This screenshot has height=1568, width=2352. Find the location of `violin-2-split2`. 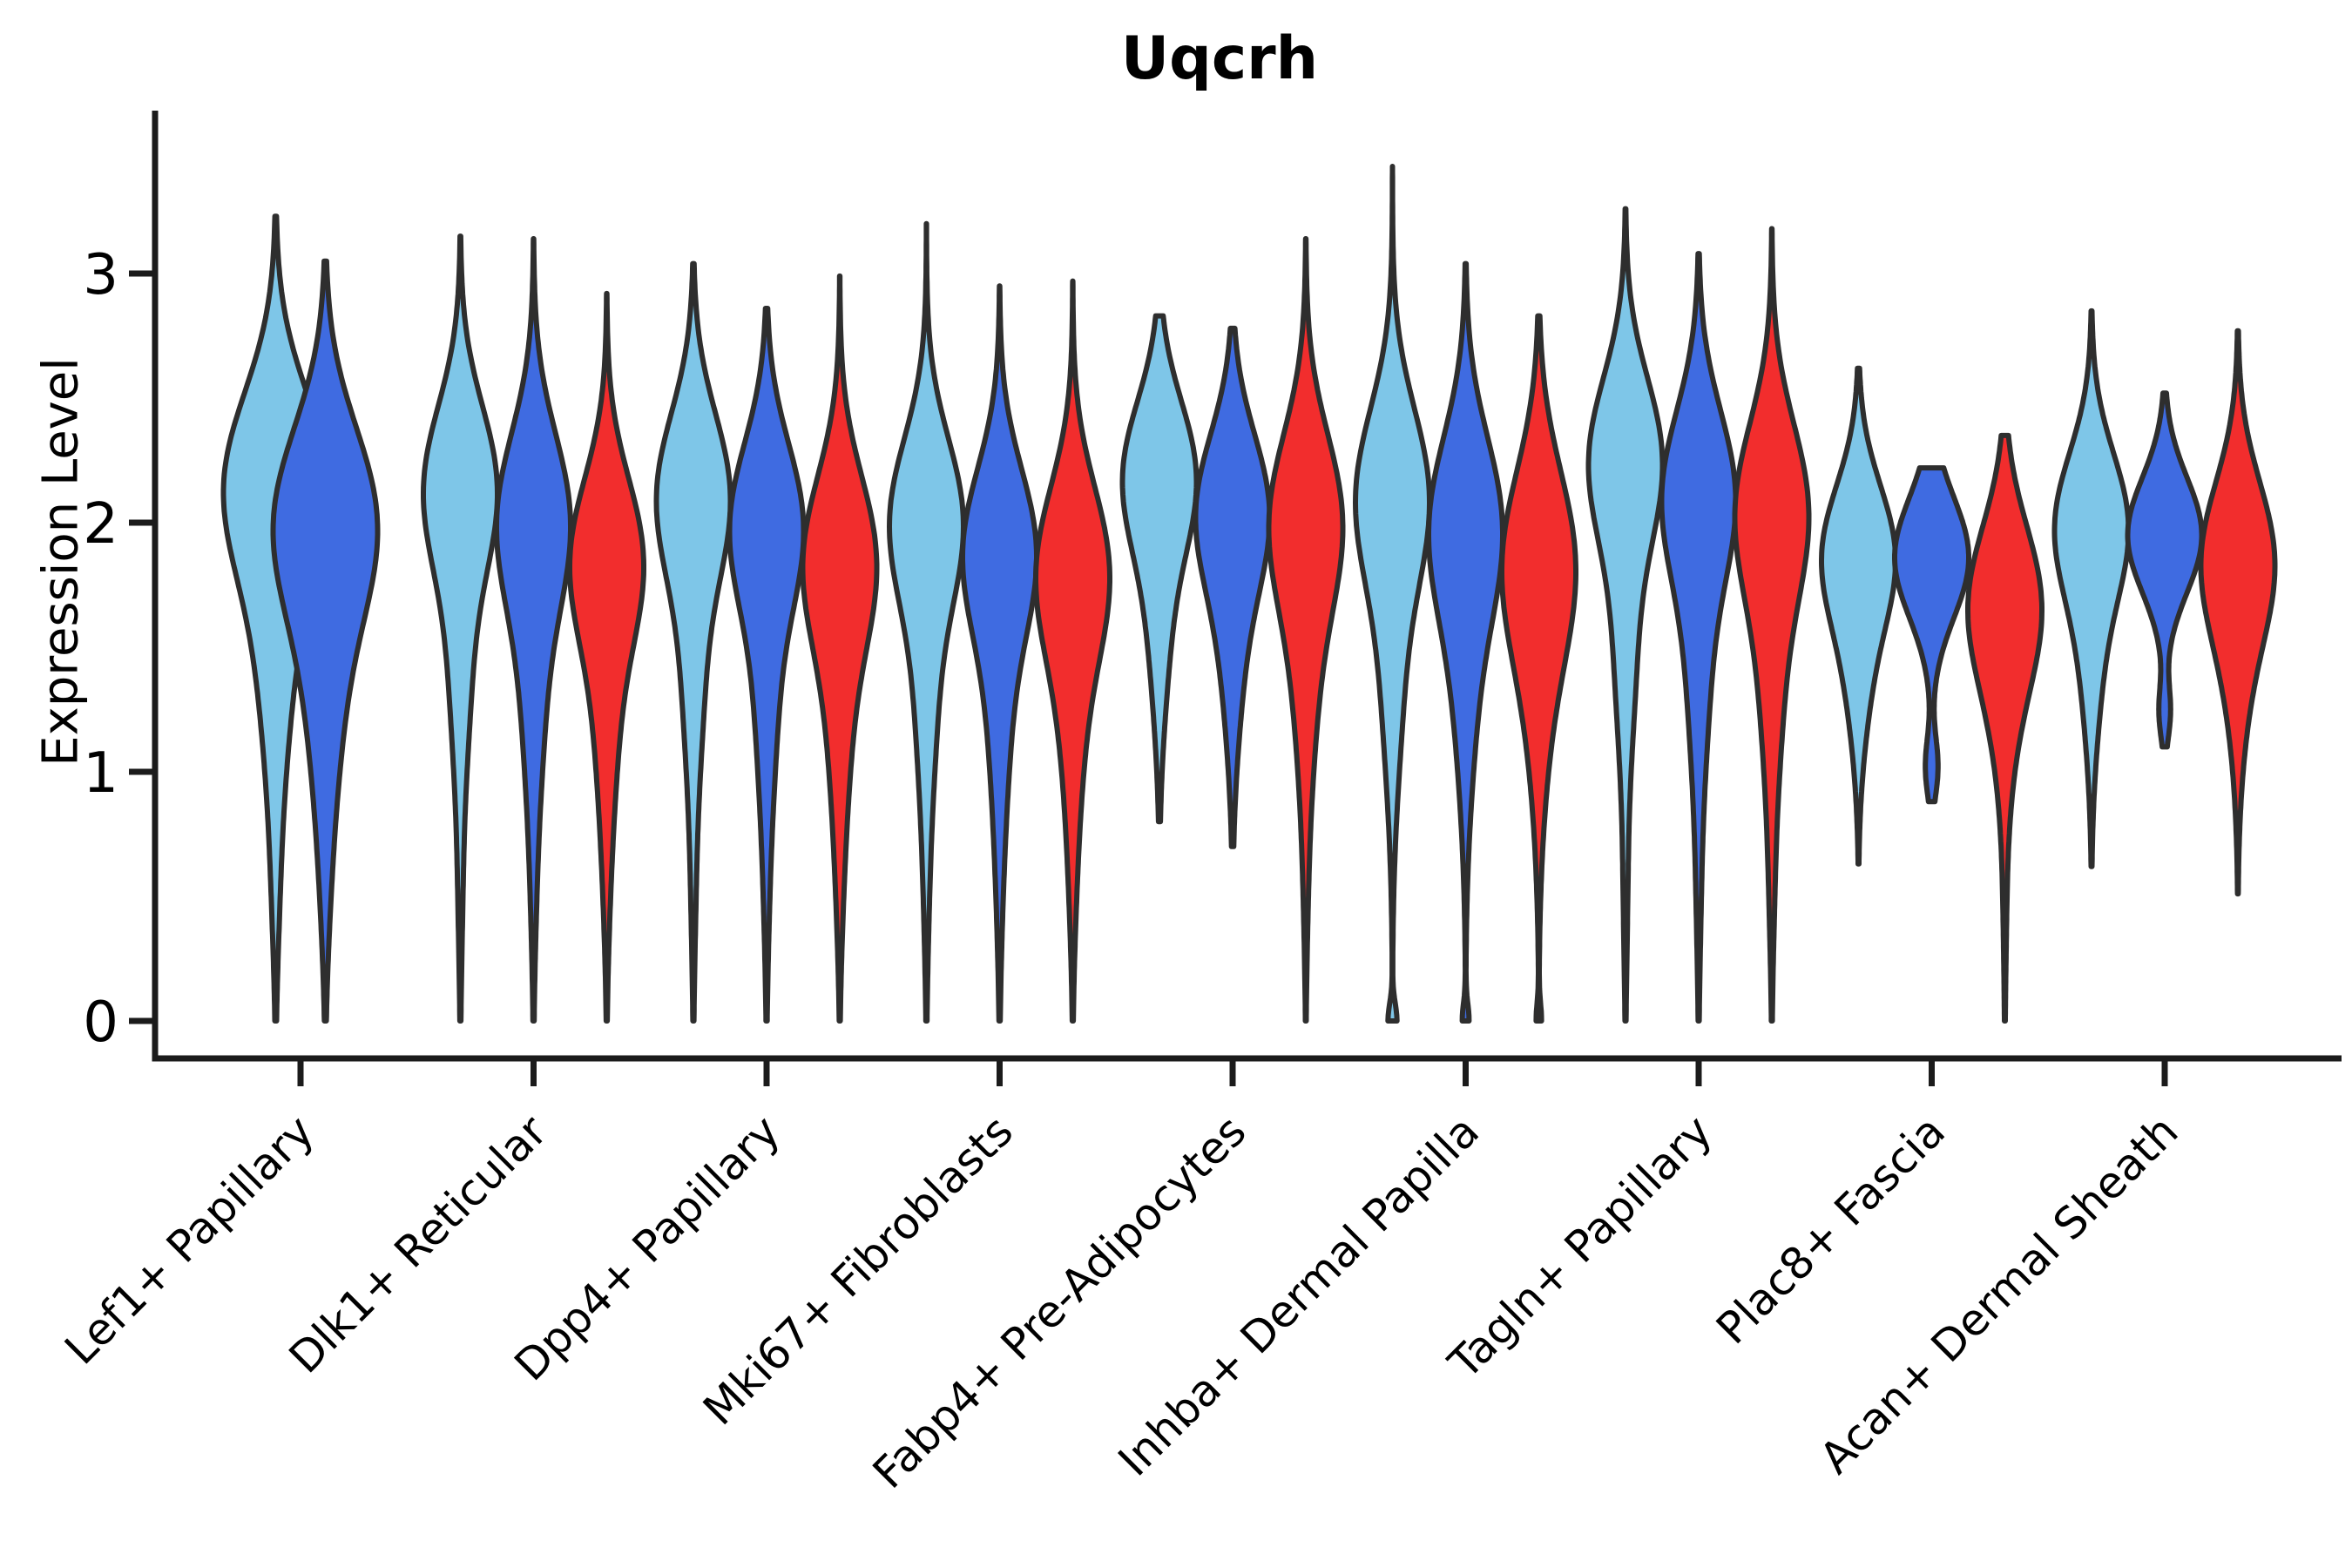

violin-2-split2 is located at coordinates (533, 630).